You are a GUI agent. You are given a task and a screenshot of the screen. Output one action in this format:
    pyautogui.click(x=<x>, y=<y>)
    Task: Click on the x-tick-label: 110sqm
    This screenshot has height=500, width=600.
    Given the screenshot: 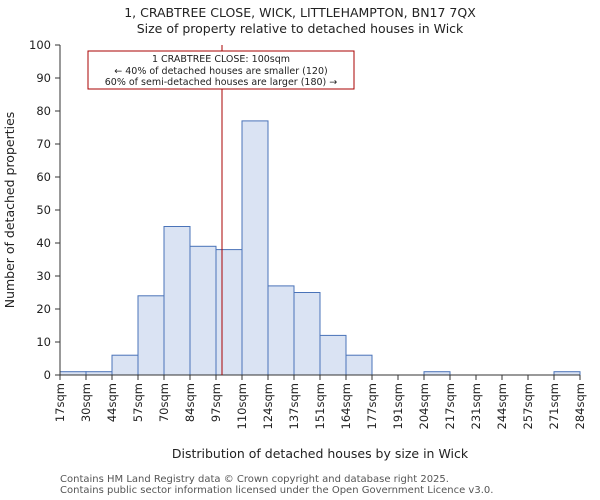 What is the action you would take?
    pyautogui.click(x=242, y=406)
    